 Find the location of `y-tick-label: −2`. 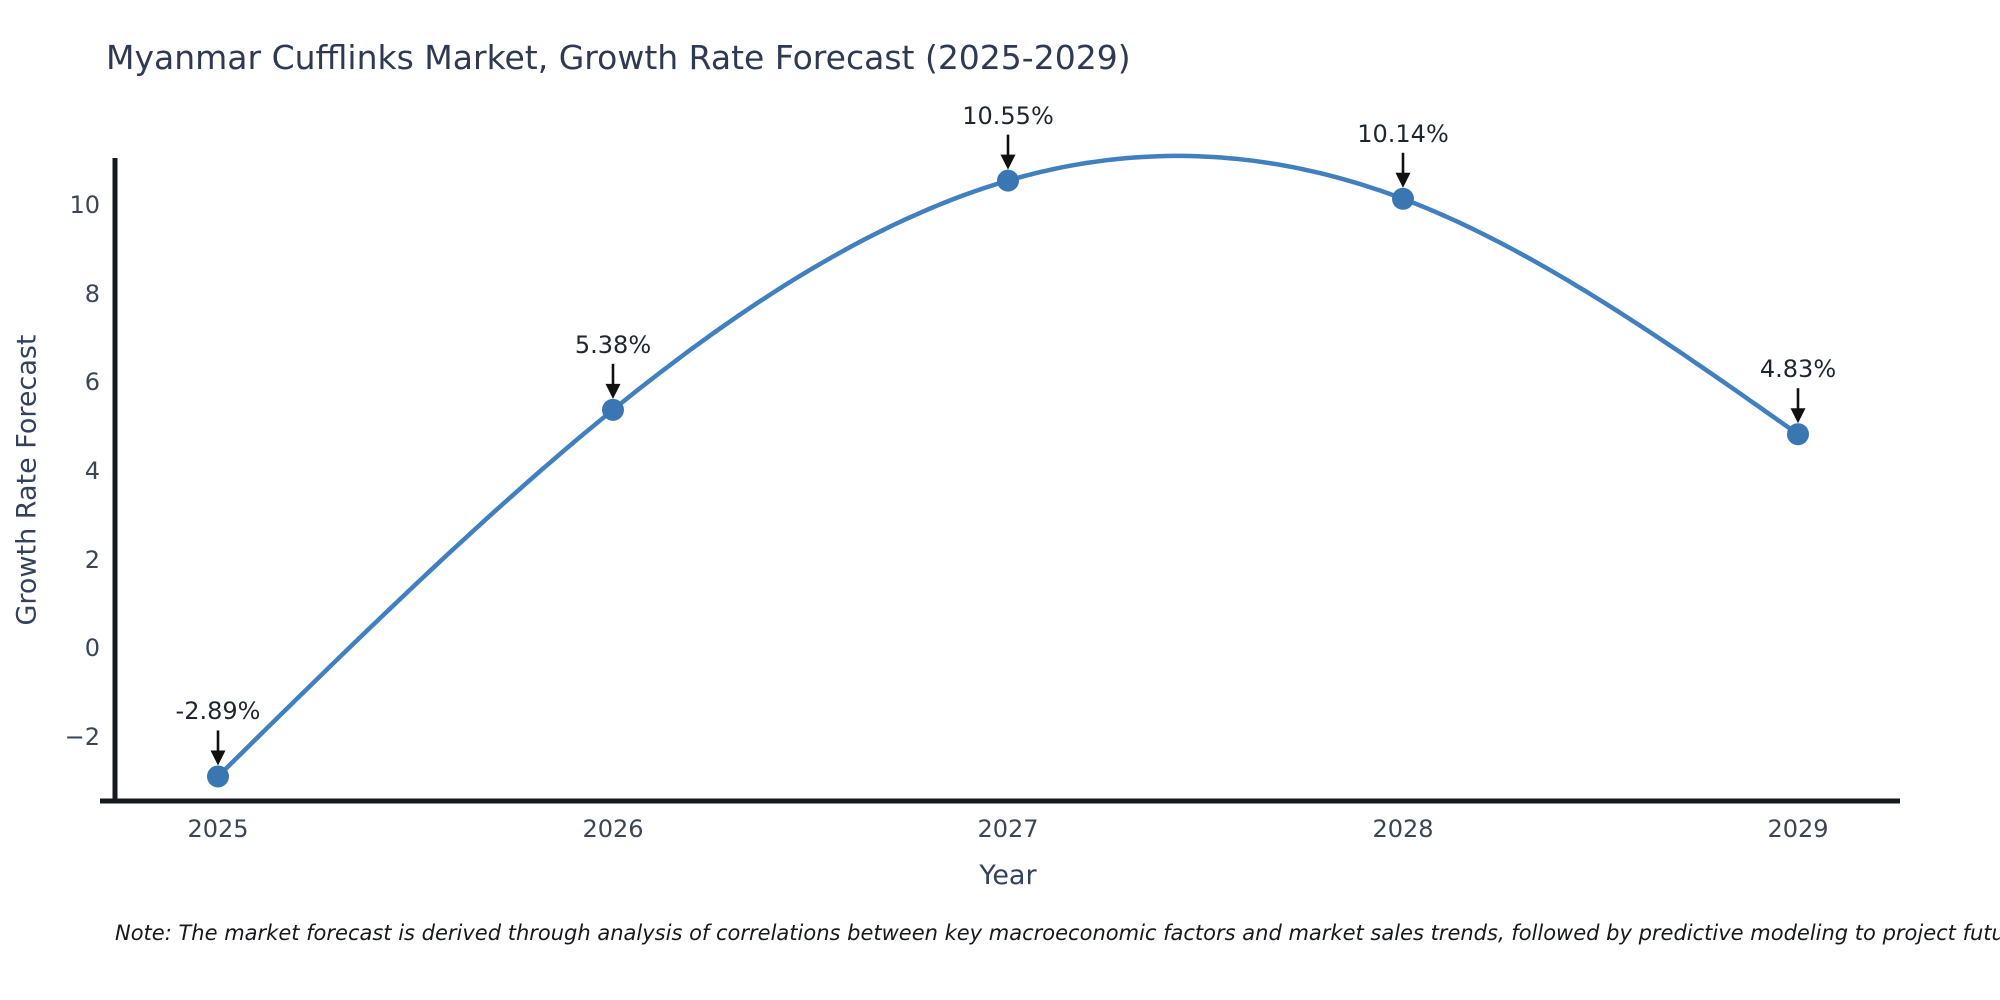

y-tick-label: −2 is located at coordinates (82, 737).